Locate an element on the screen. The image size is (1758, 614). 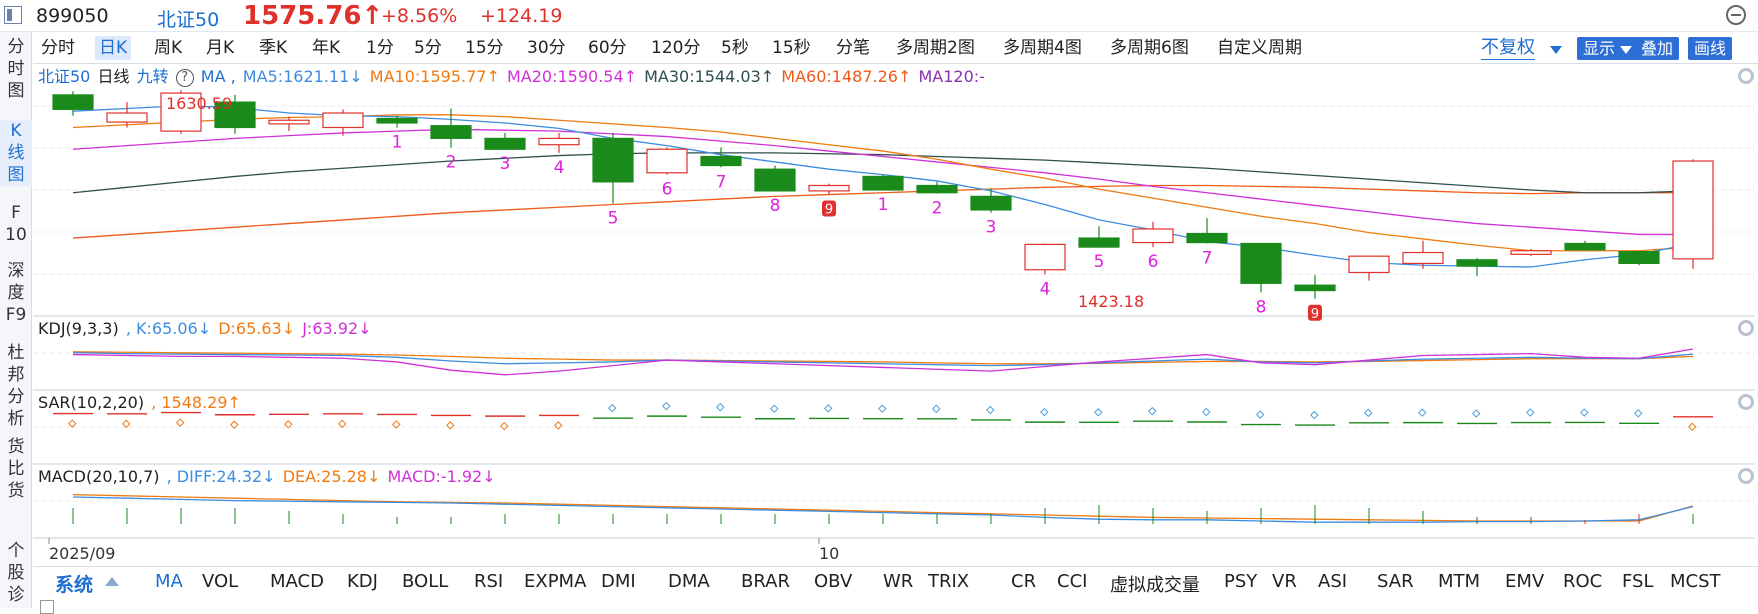
index-tab-roc: ROC is located at coordinates (1583, 581).